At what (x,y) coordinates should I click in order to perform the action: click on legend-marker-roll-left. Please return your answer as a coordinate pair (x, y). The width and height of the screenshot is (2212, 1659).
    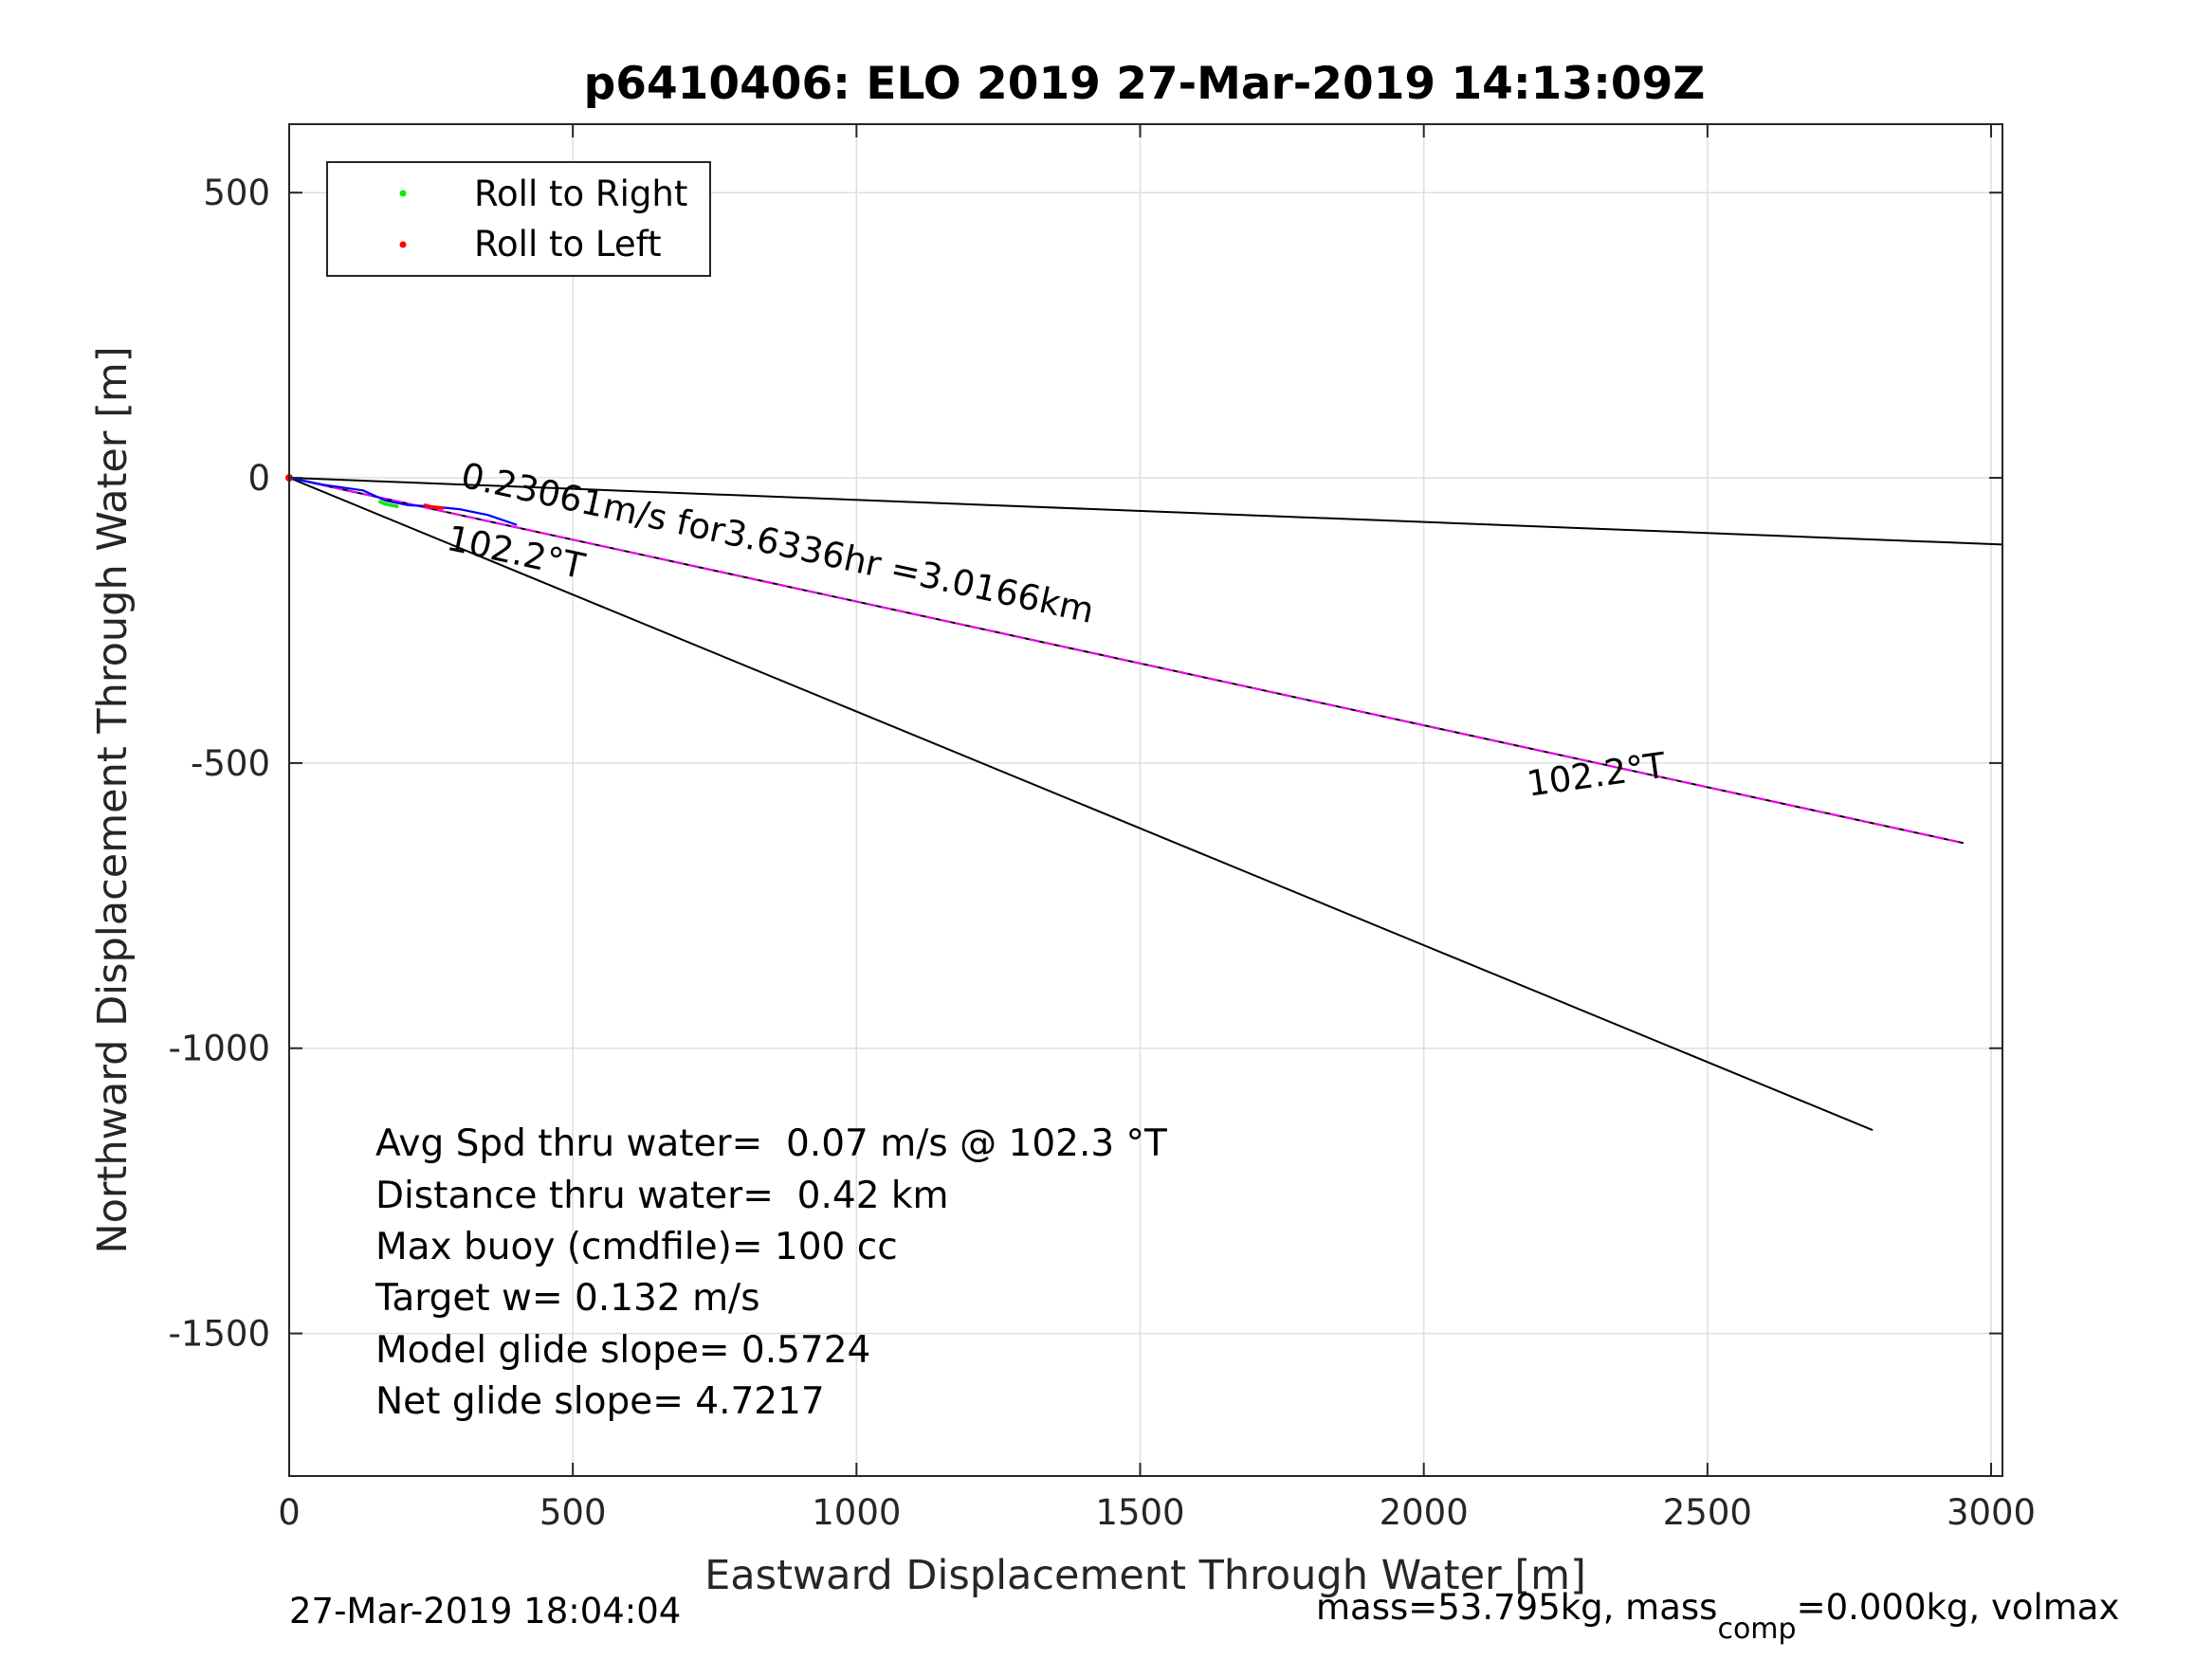
    Looking at the image, I should click on (403, 244).